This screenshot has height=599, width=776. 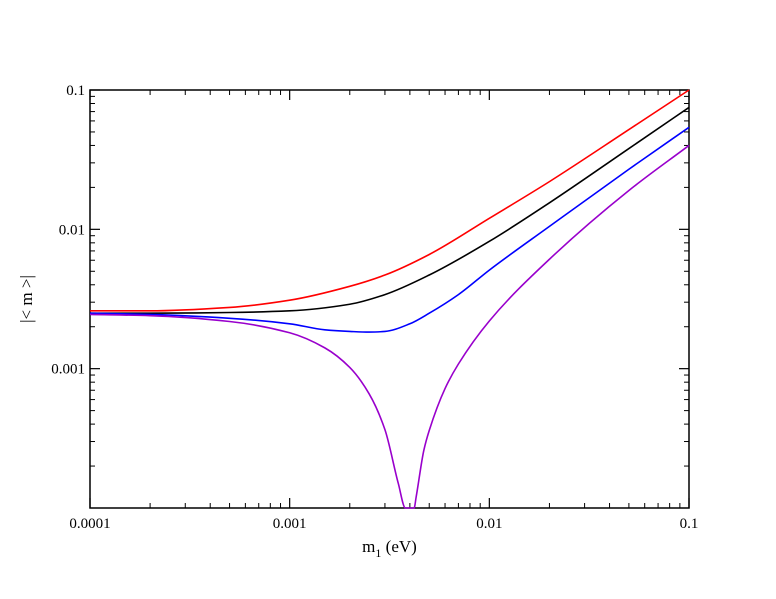 I want to click on x-tick-label: 0.01, so click(x=489, y=524).